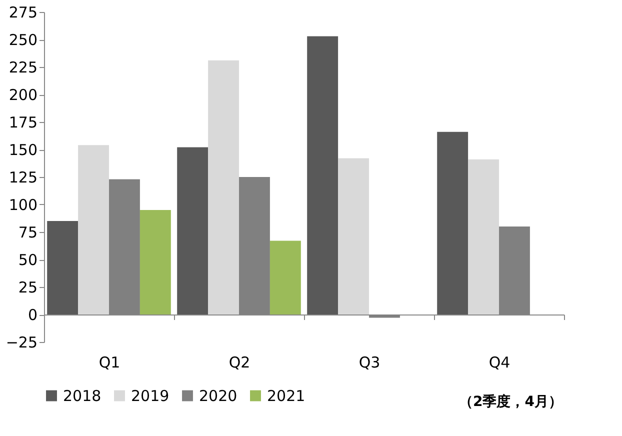 This screenshot has height=436, width=622. I want to click on legend-label: 2019, so click(150, 395).